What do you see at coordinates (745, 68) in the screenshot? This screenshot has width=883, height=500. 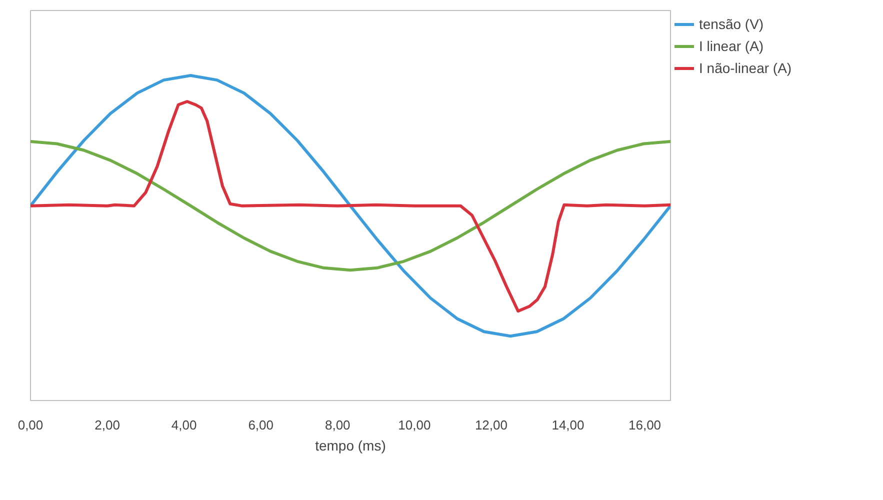 I see `legend-label: I não-linear (A)` at bounding box center [745, 68].